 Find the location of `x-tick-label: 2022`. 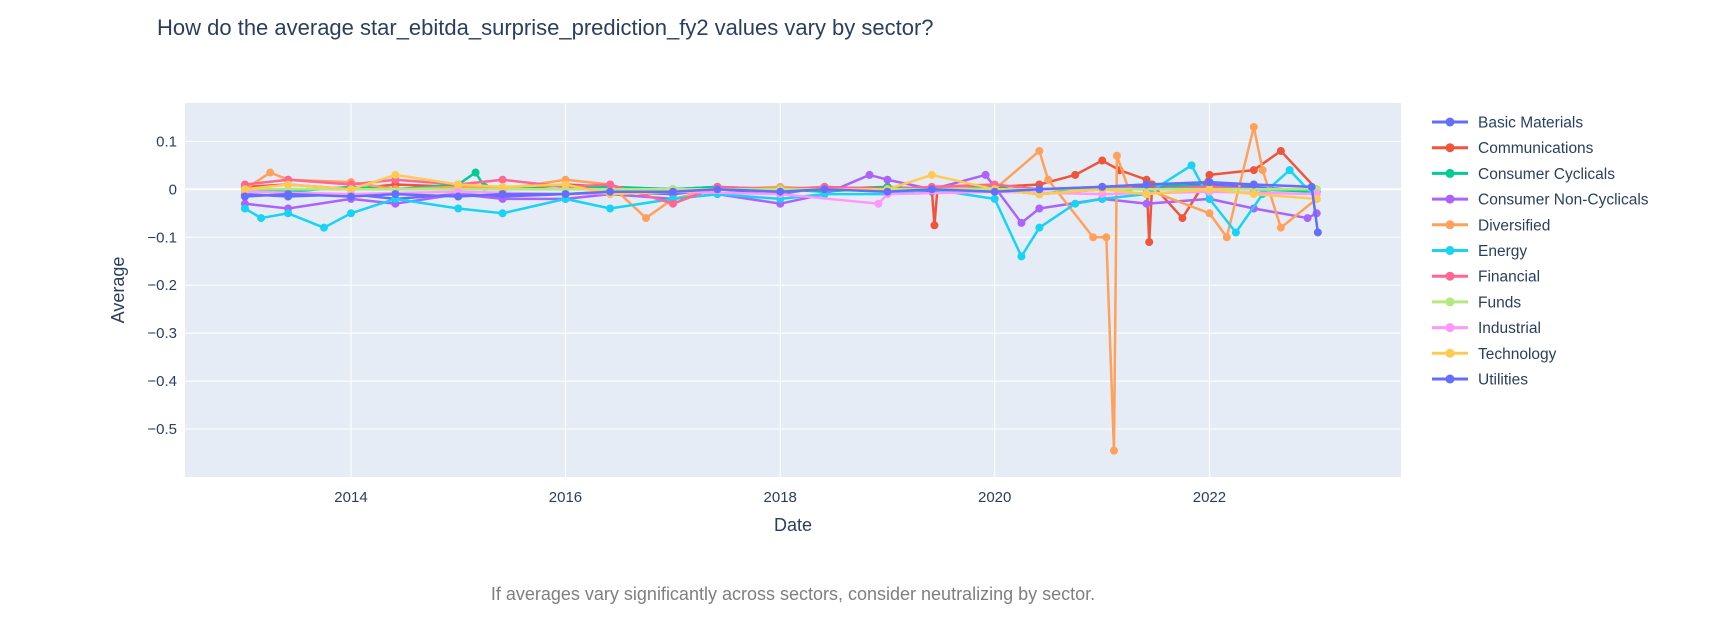

x-tick-label: 2022 is located at coordinates (1209, 497).